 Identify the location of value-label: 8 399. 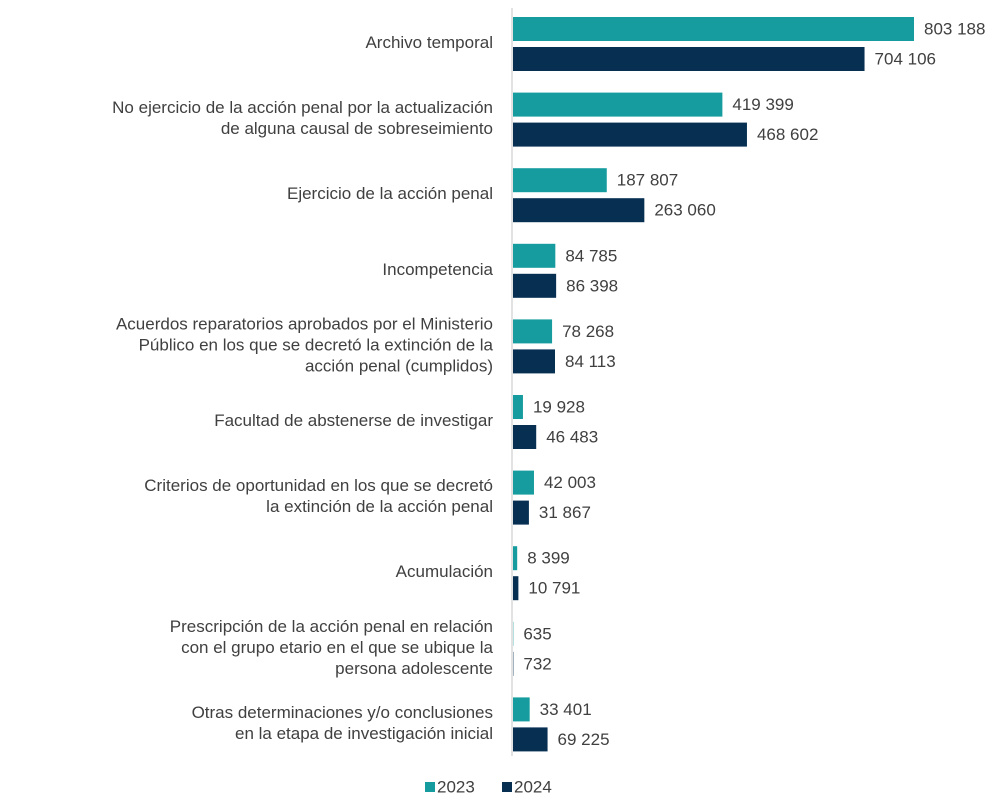
(548, 558).